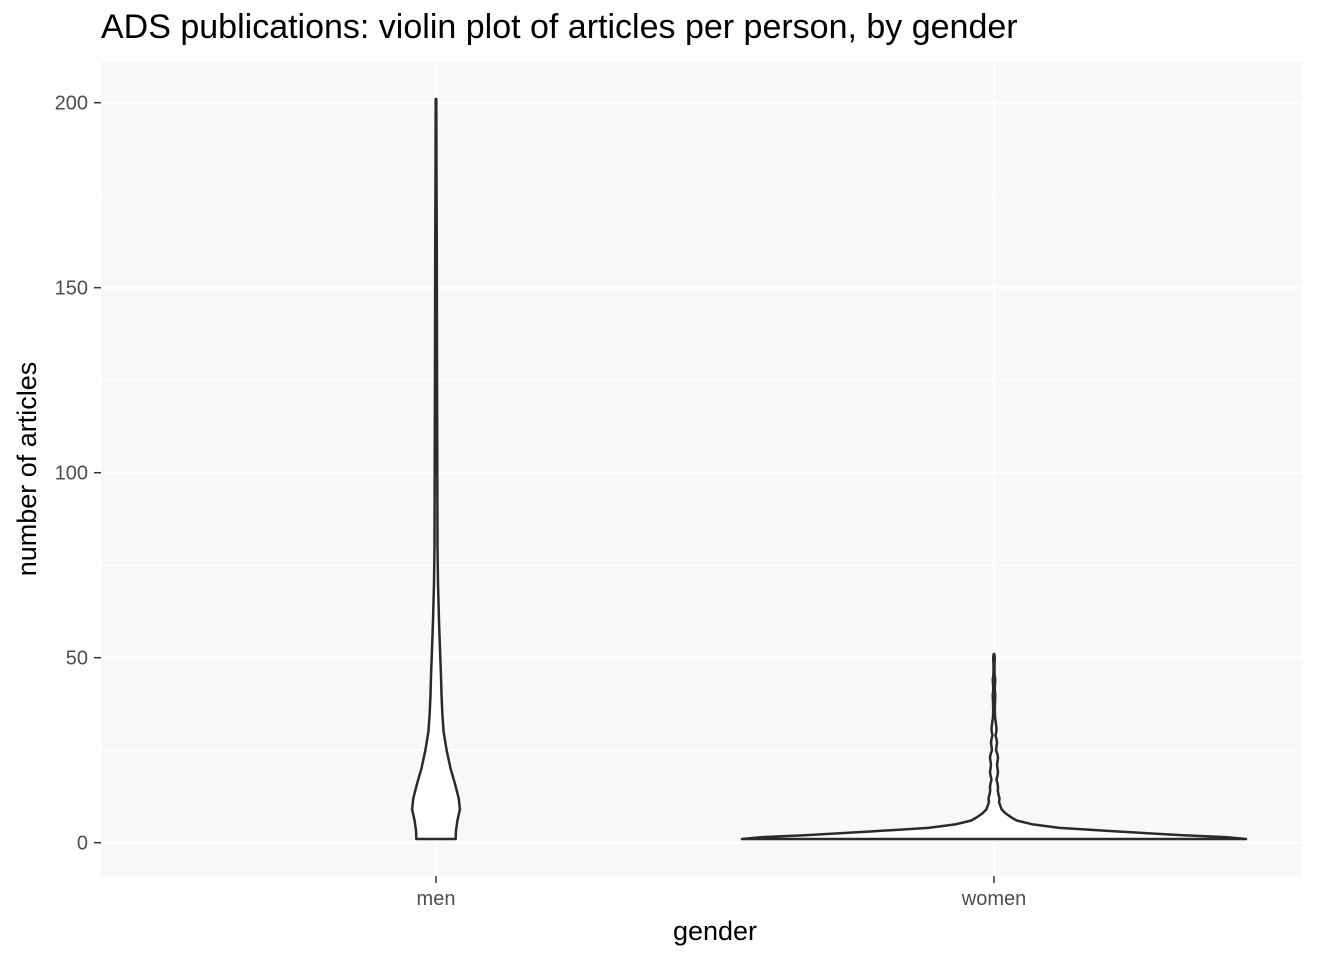  I want to click on y-tick-label: 0, so click(82, 844).